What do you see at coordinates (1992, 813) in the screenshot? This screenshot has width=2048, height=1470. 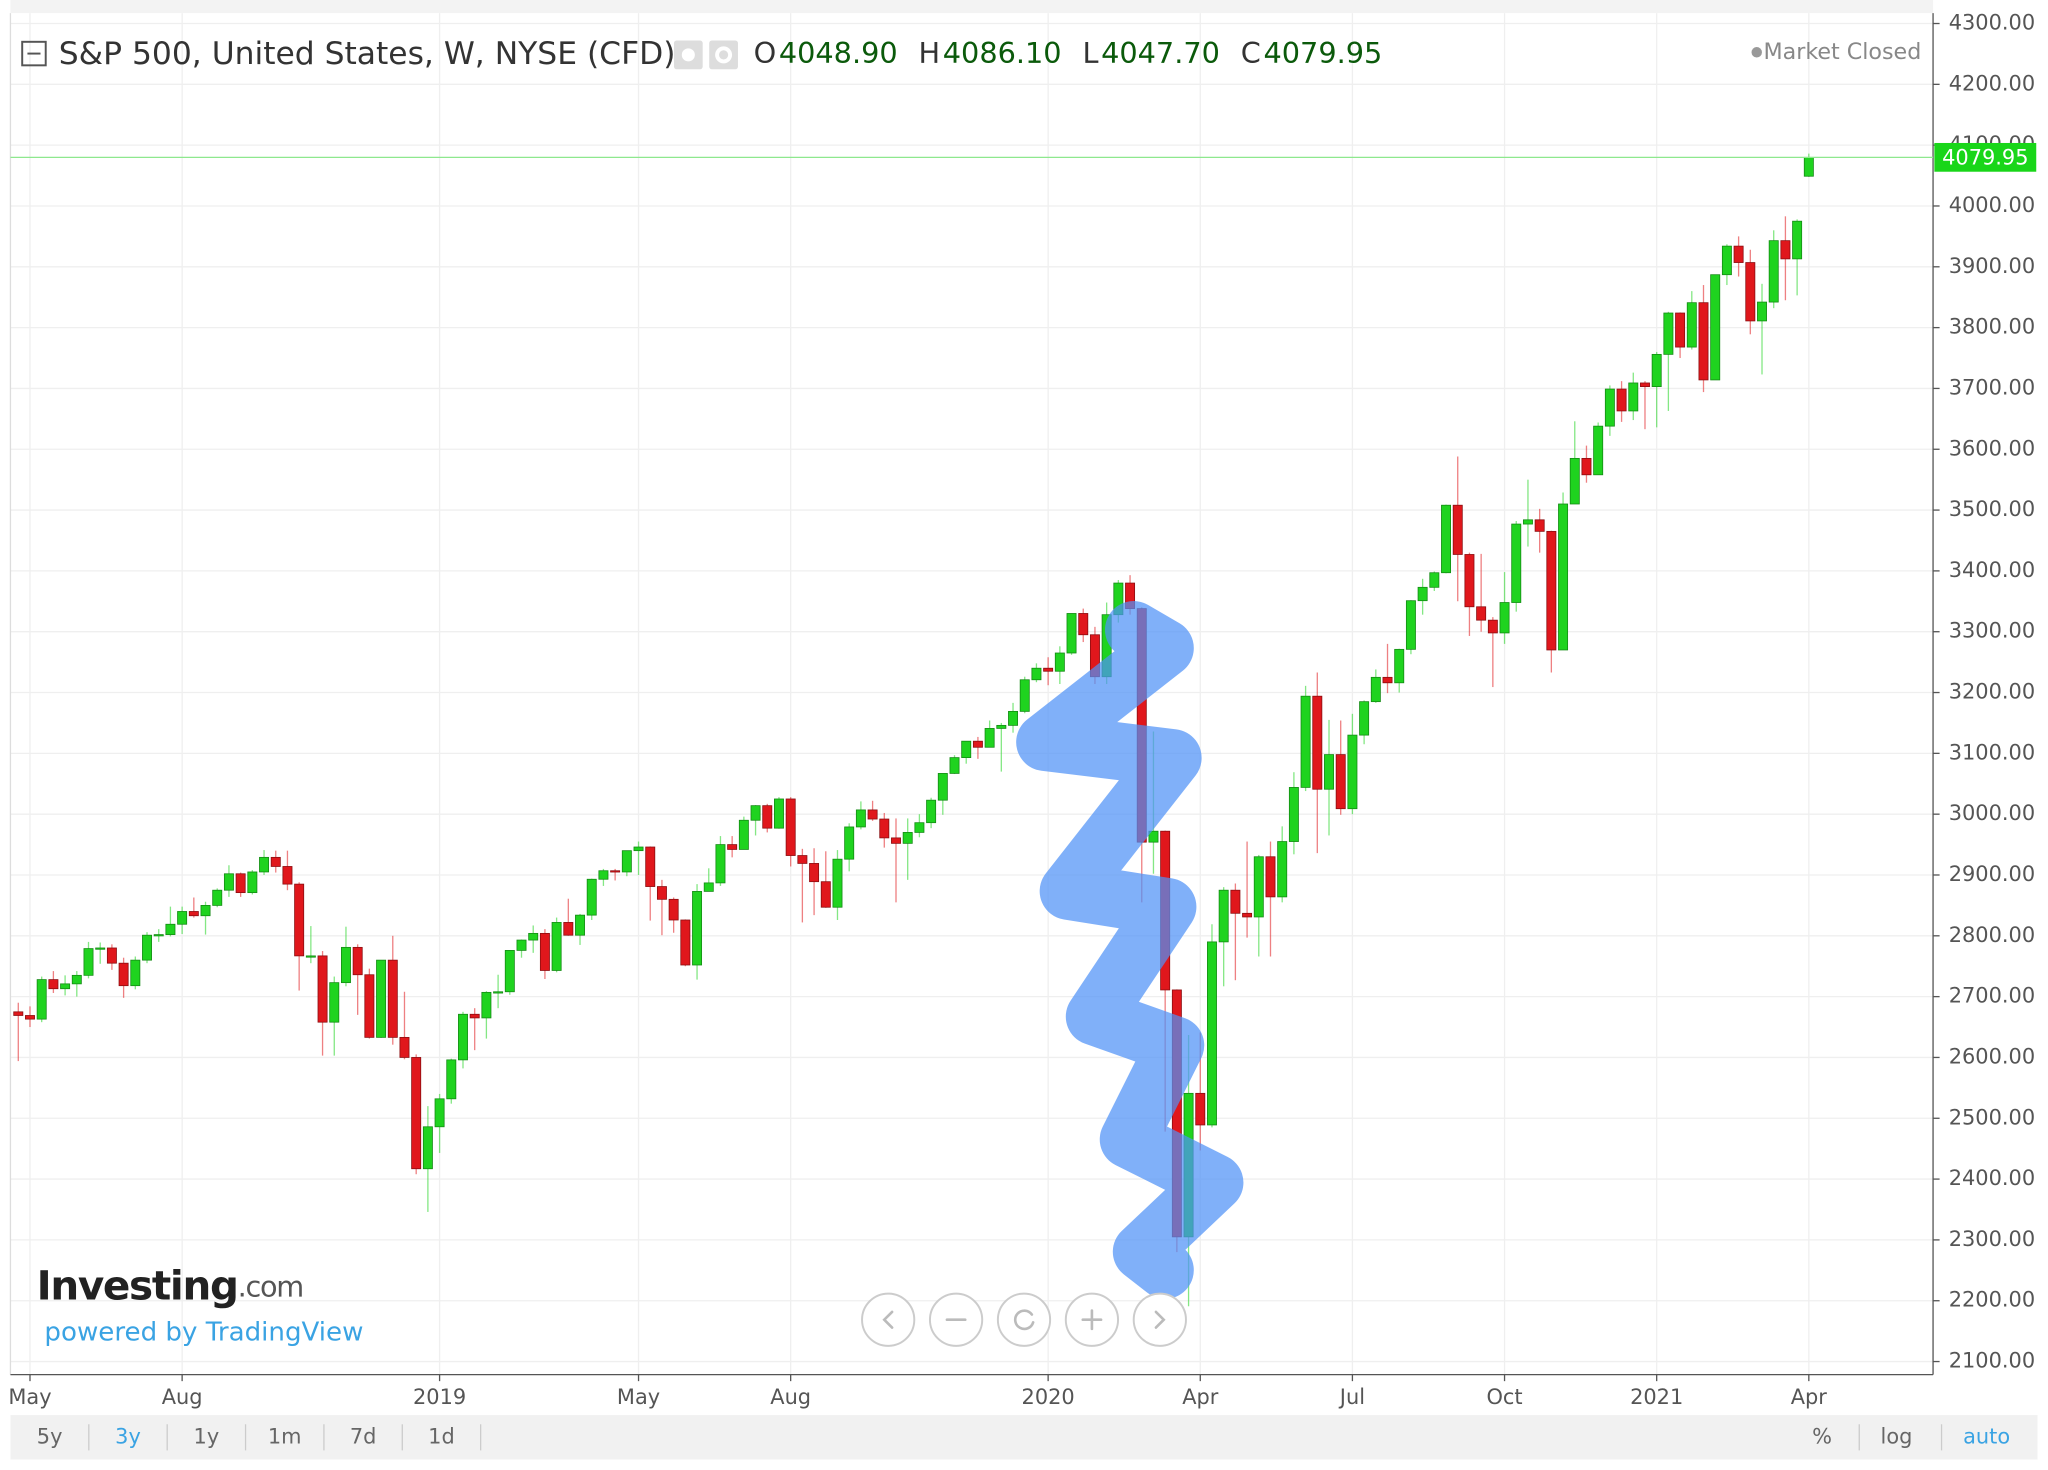 I see `y-tick-label: 3000.00` at bounding box center [1992, 813].